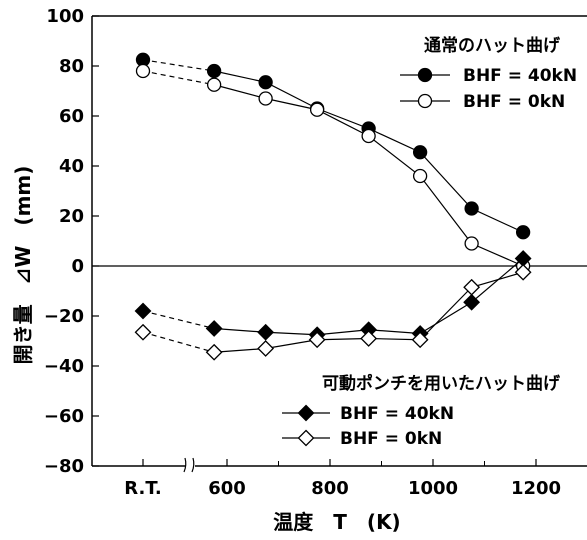 The height and width of the screenshot is (540, 587). Describe the element at coordinates (190, 466) in the screenshot. I see `axis-break-gap` at that location.